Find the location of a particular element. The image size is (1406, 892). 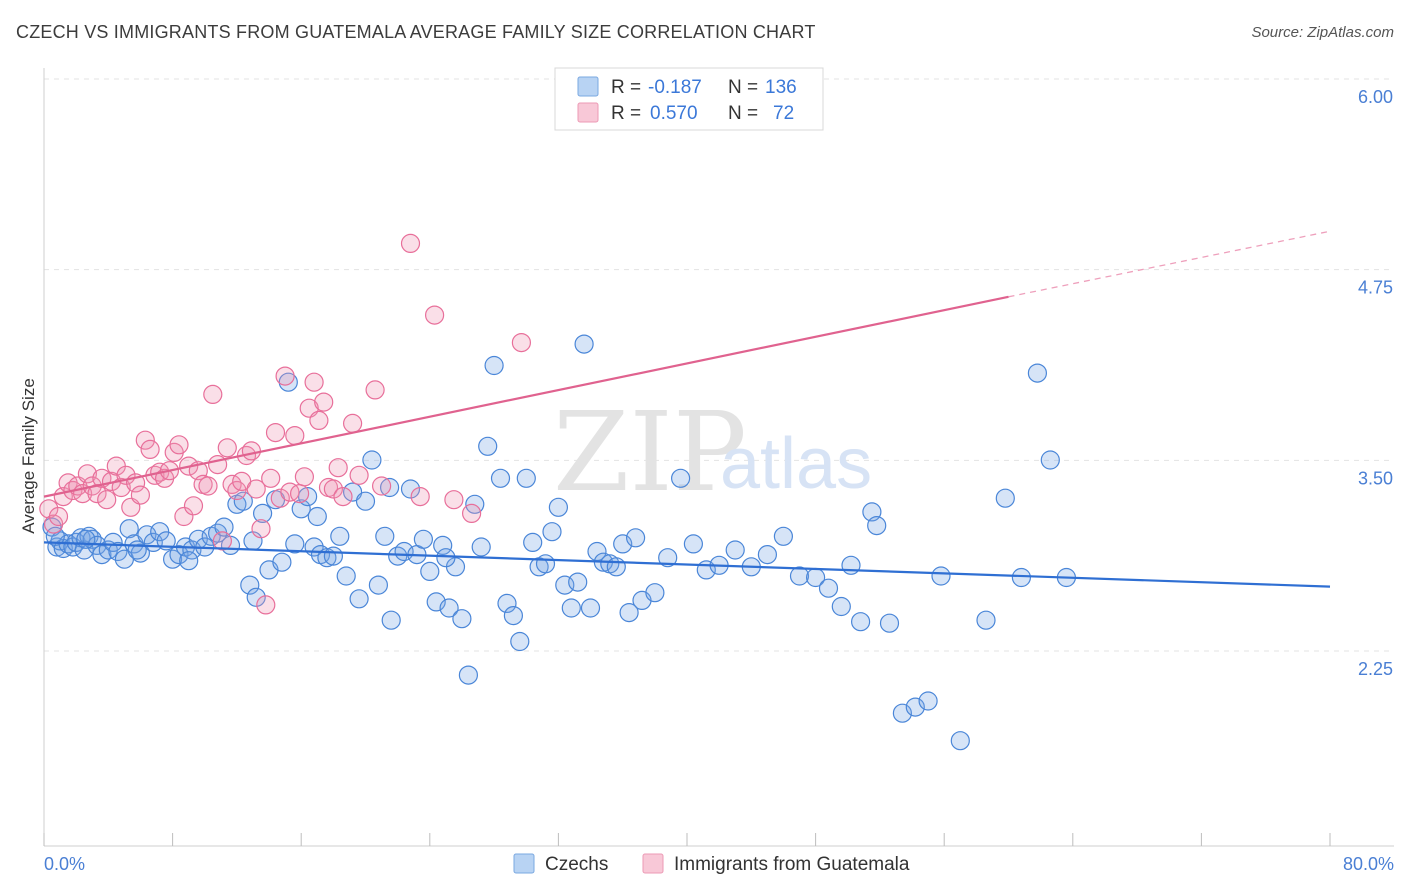

trend-line-czechs is located at coordinates (687, 564).